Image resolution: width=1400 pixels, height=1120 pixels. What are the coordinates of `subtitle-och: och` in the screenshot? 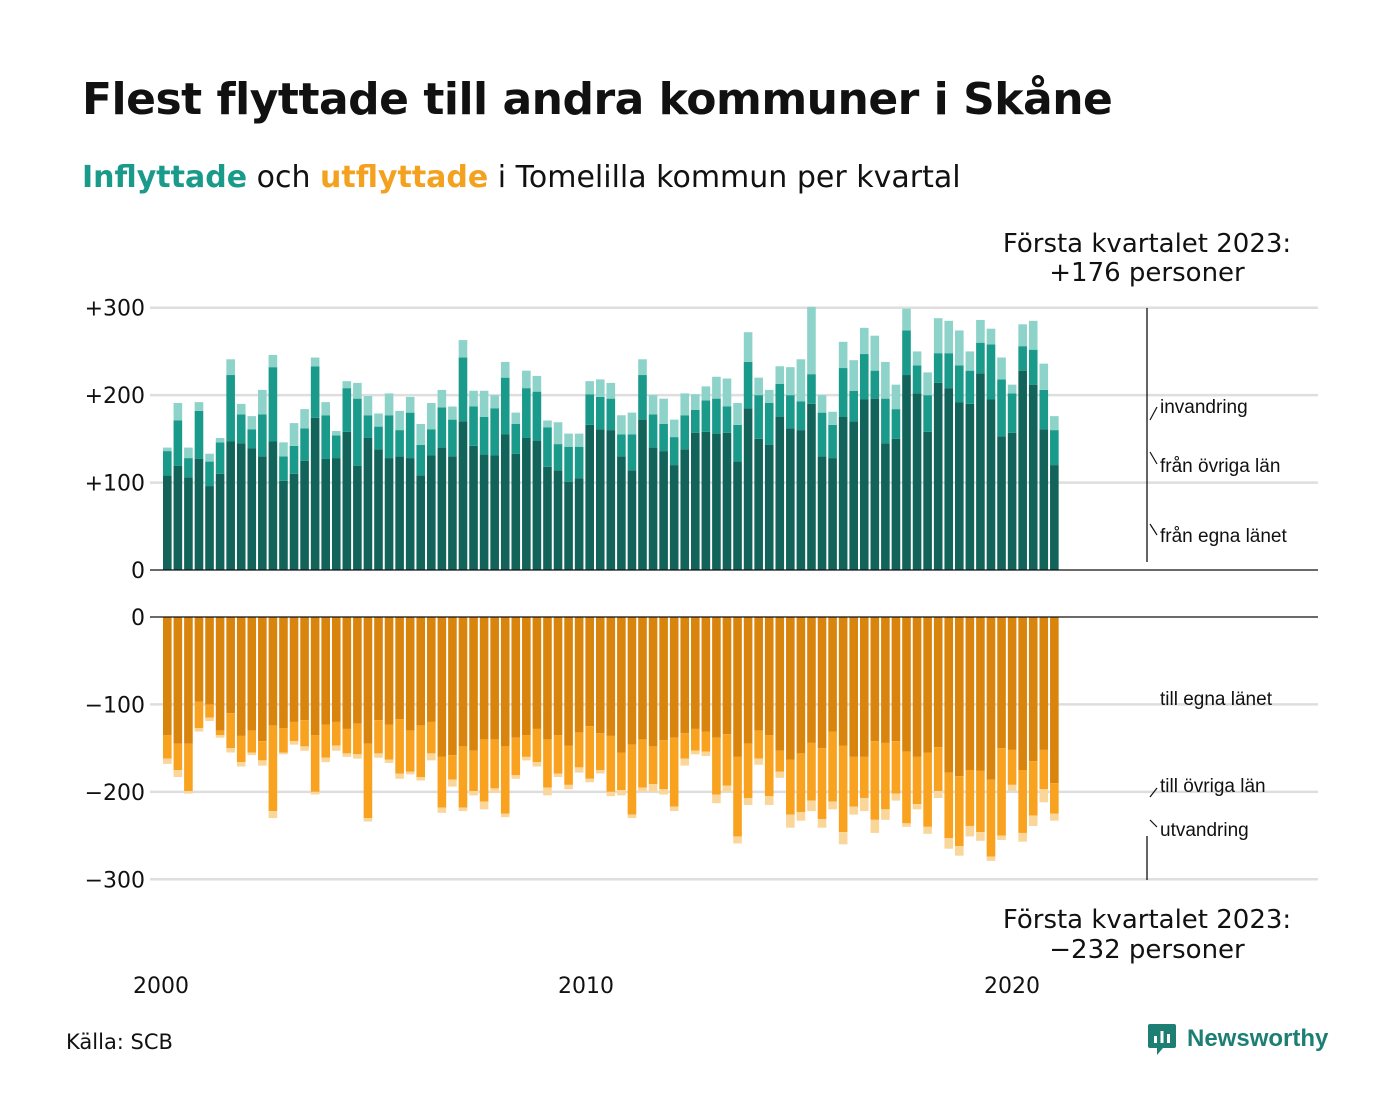 It's located at (283, 177).